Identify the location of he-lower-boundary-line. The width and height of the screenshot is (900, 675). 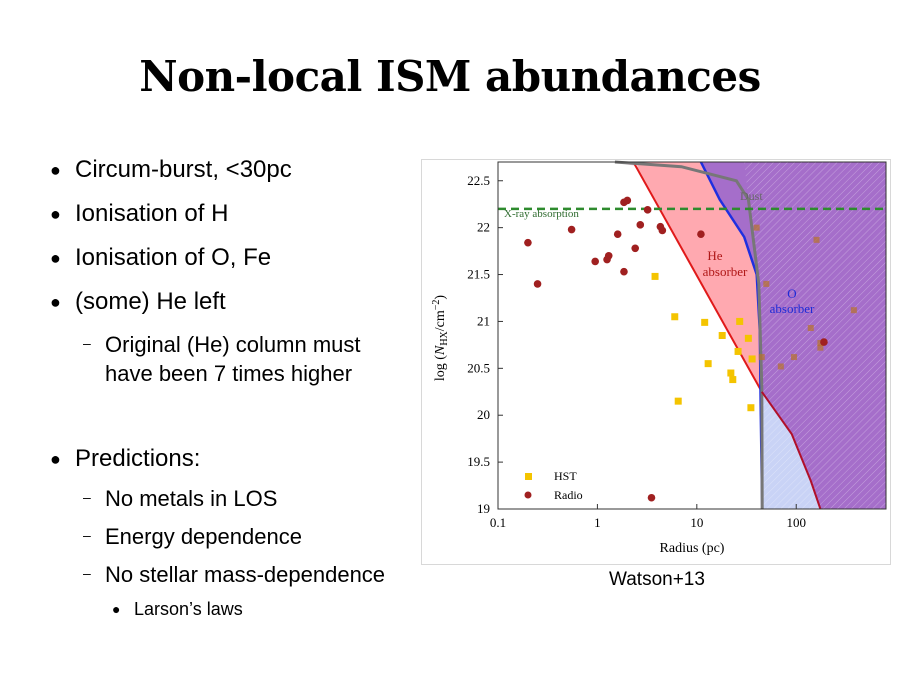
(791, 450).